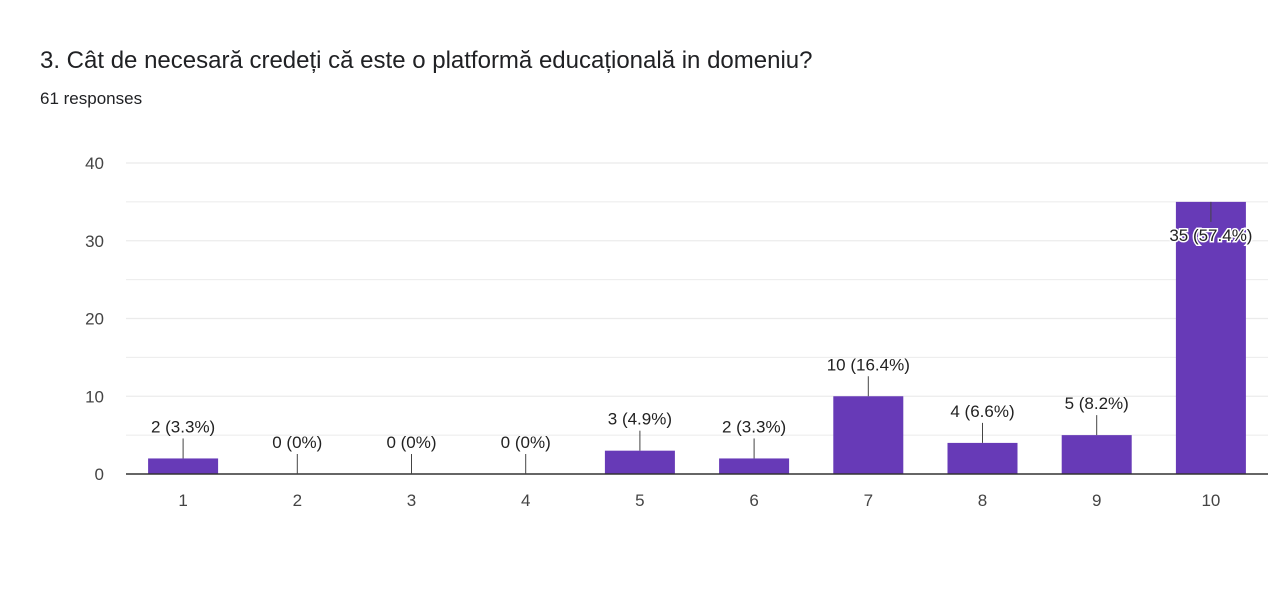 The height and width of the screenshot is (603, 1269). What do you see at coordinates (525, 500) in the screenshot?
I see `x-tick-label: 4` at bounding box center [525, 500].